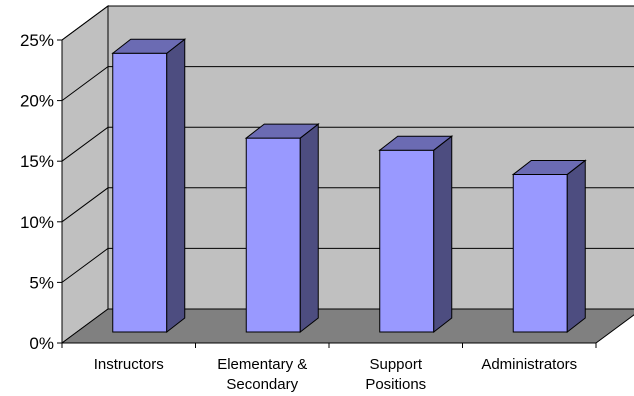  What do you see at coordinates (85, 174) in the screenshot?
I see `side-wall` at bounding box center [85, 174].